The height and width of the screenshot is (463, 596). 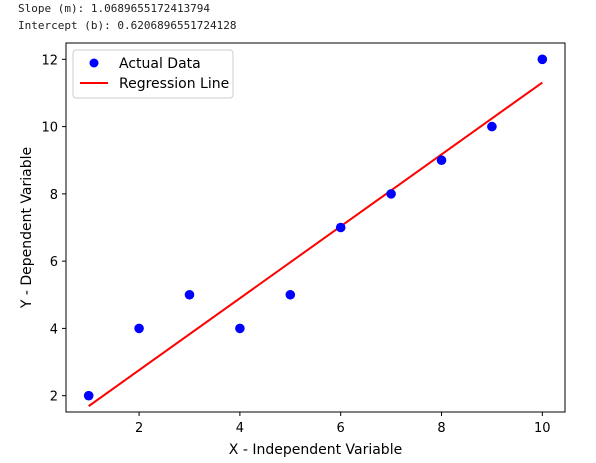 I want to click on x-tick-label: 10, so click(x=542, y=428).